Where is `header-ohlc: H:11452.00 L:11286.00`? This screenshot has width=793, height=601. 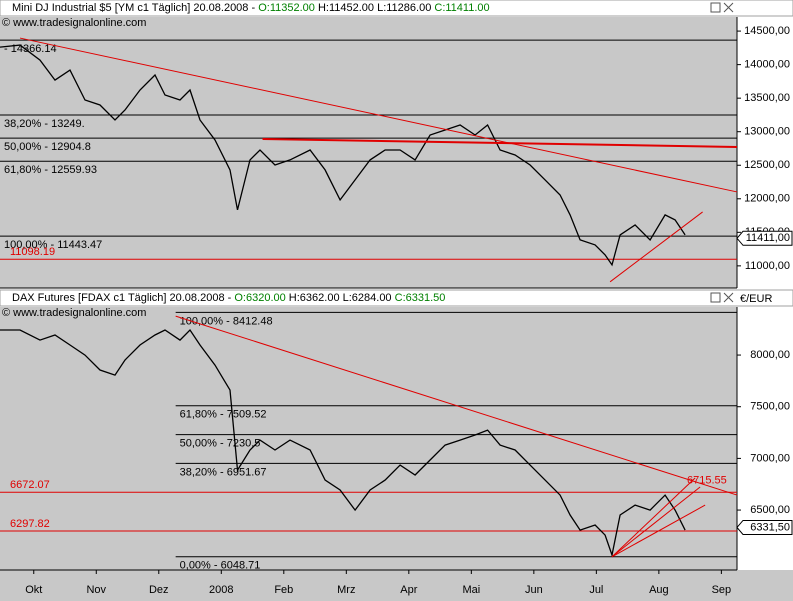
header-ohlc: H:11452.00 L:11286.00 is located at coordinates (374, 8).